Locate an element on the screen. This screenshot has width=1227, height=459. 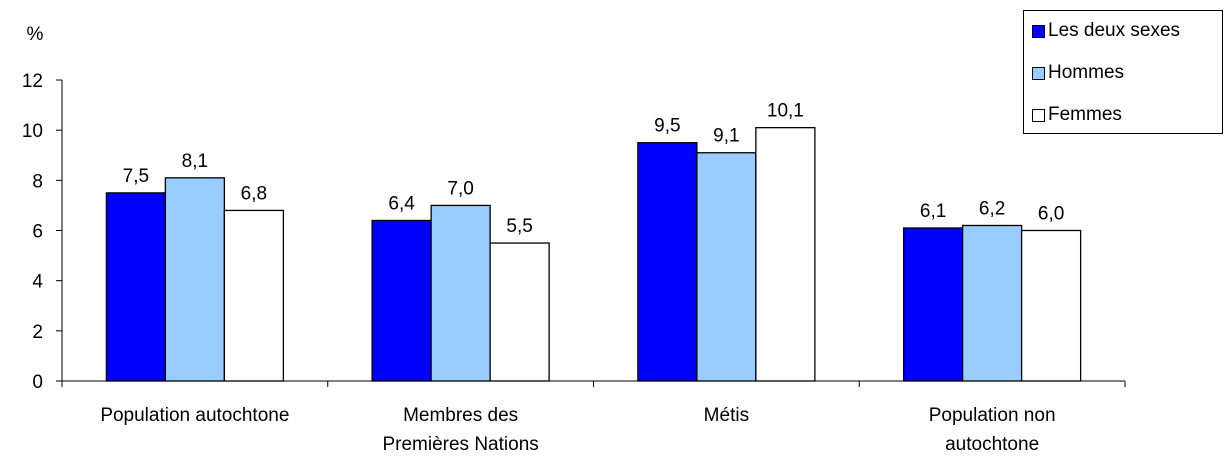
data-label: 6,0 is located at coordinates (1051, 214).